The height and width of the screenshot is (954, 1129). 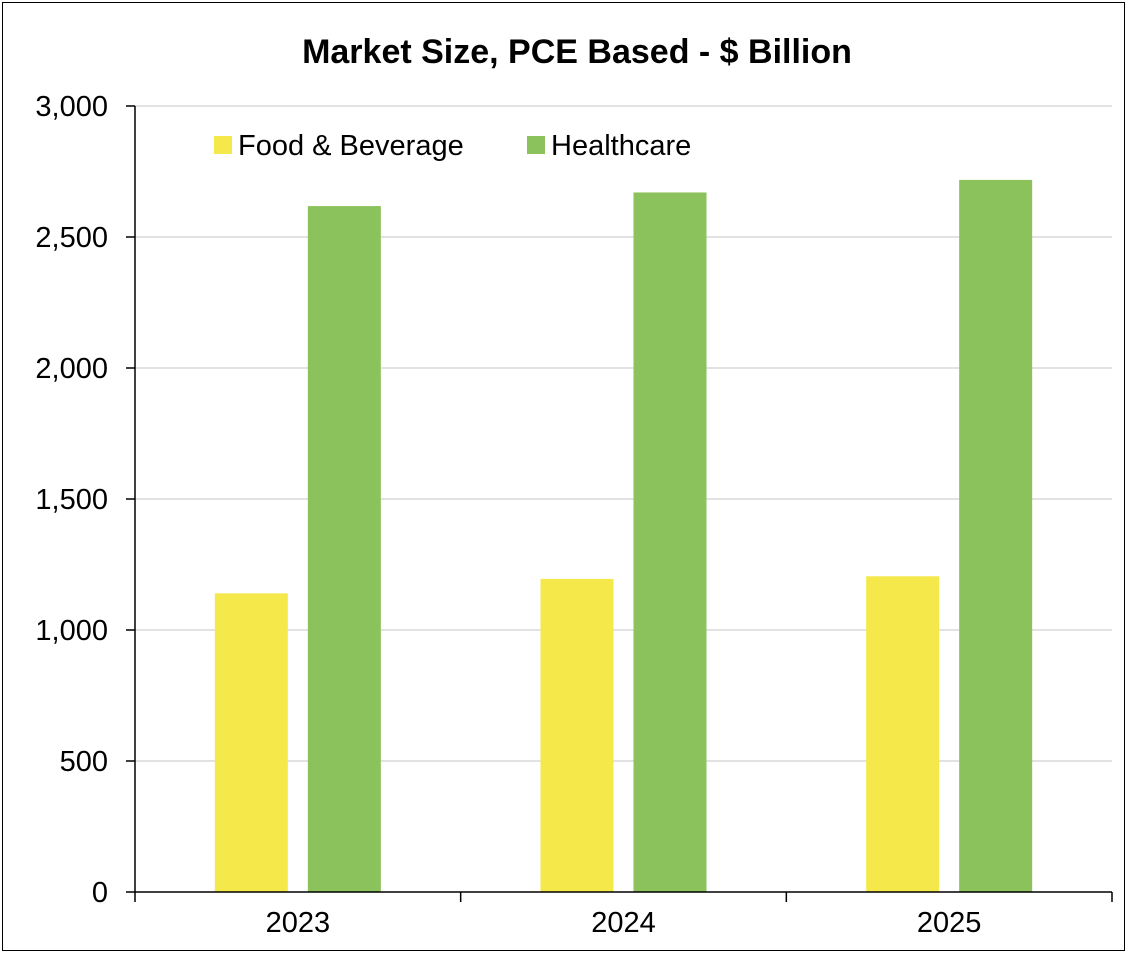 I want to click on x-axis-tick-label: 2023, so click(x=298, y=923).